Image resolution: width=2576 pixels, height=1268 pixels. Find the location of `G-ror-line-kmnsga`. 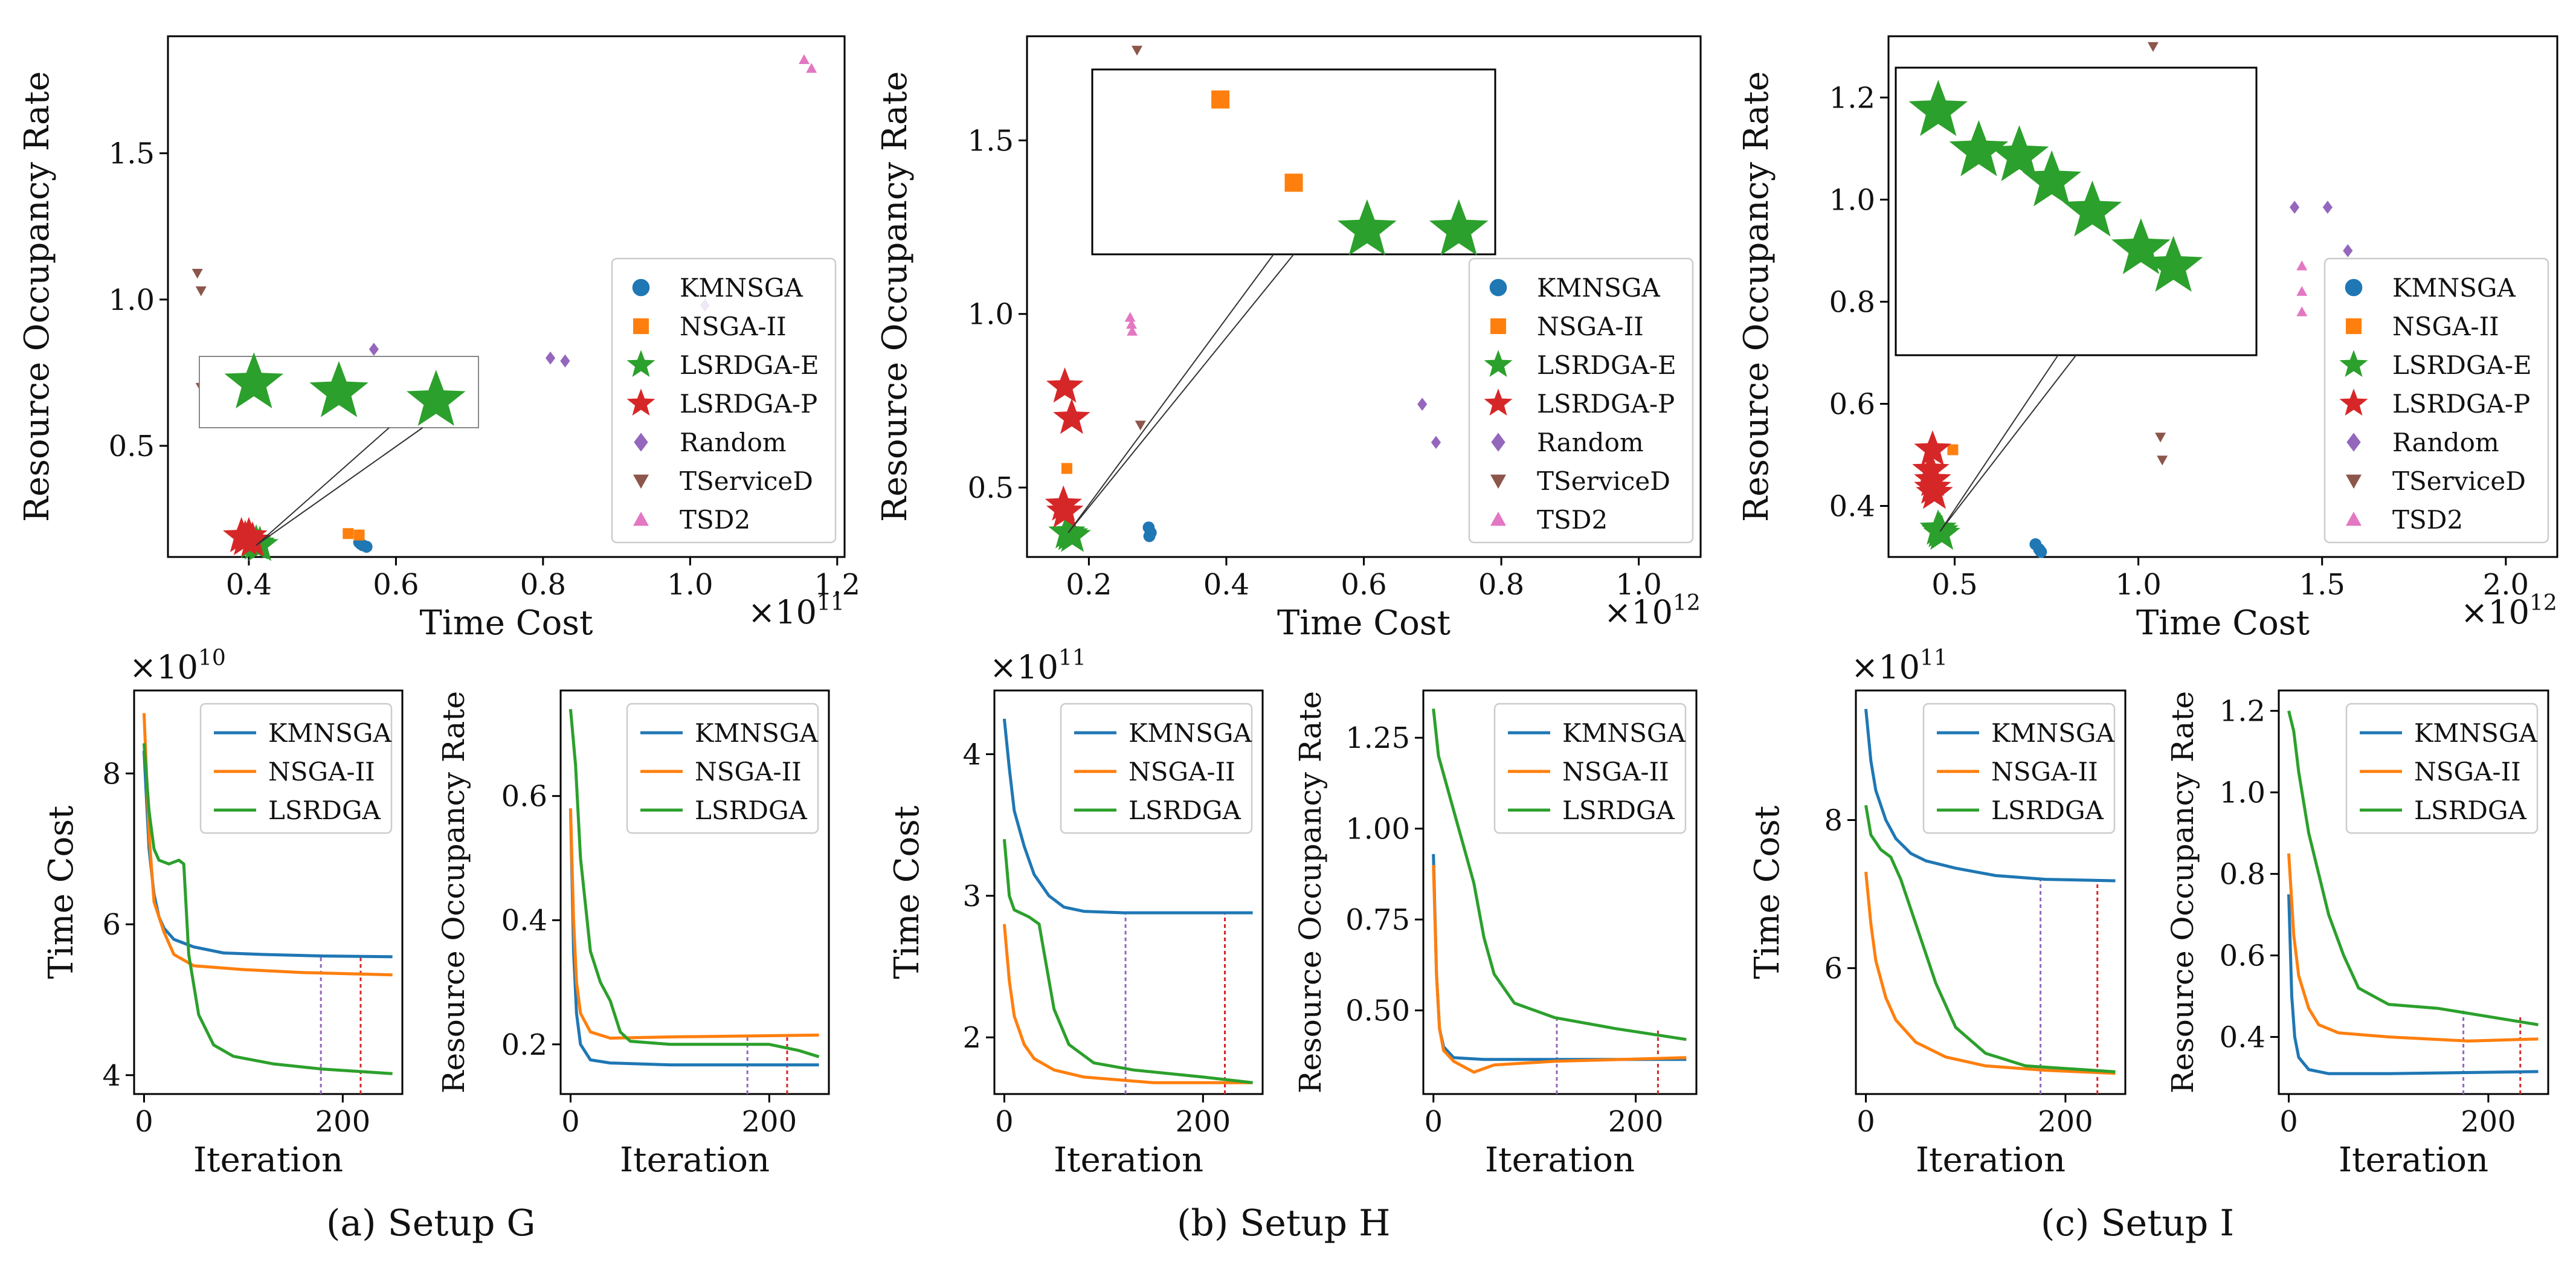

G-ror-line-kmnsga is located at coordinates (693, 937).